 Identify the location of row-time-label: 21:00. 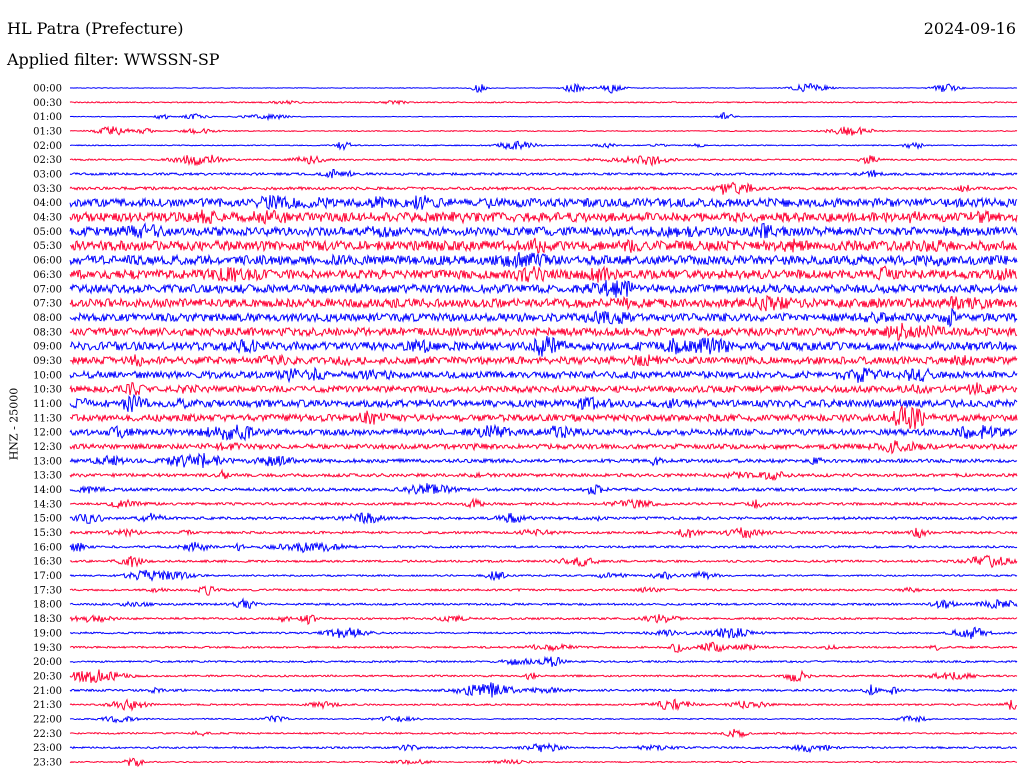
(47, 691).